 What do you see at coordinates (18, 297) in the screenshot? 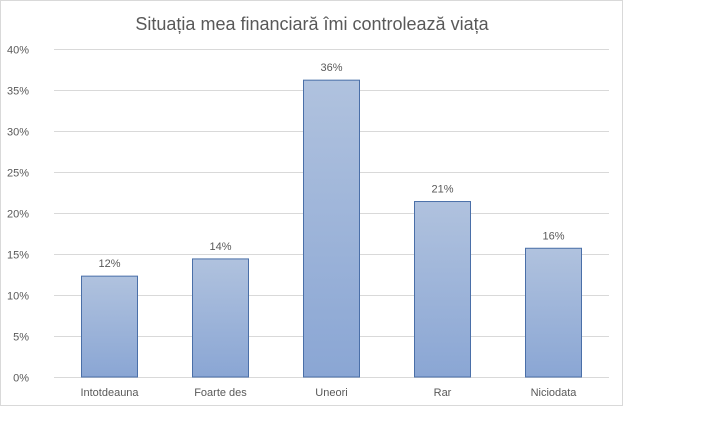
I see `y-tick-label: 10%` at bounding box center [18, 297].